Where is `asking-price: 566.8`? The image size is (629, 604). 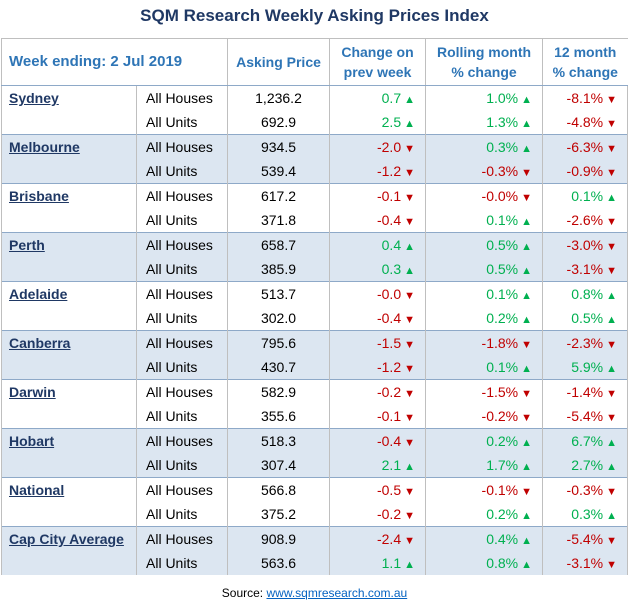
asking-price: 566.8 is located at coordinates (278, 489).